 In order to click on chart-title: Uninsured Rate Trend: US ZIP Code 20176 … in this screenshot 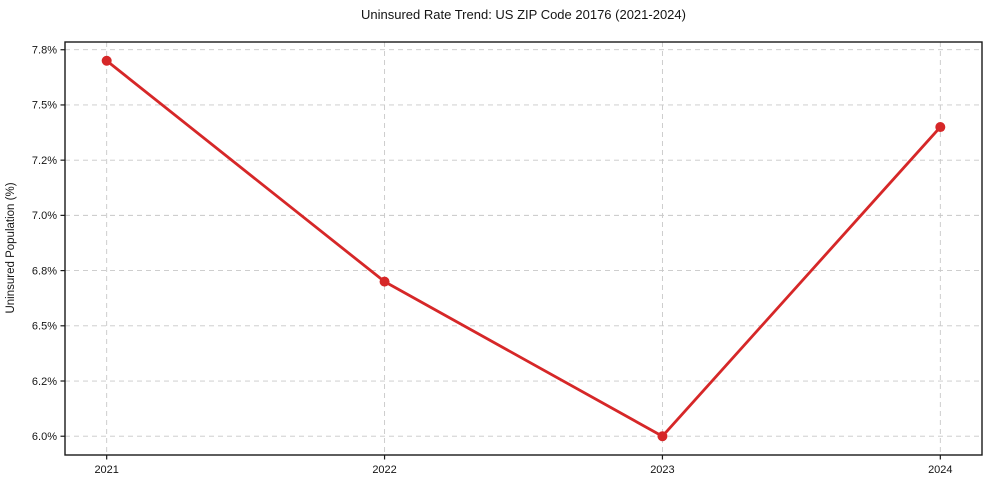, I will do `click(523, 14)`.